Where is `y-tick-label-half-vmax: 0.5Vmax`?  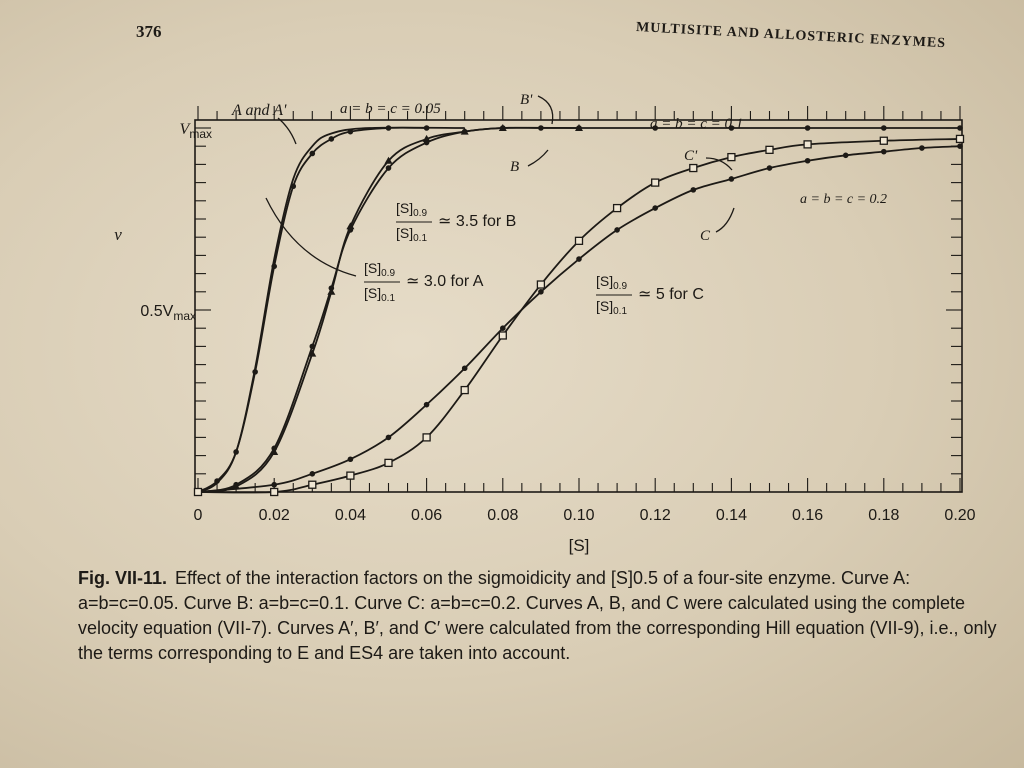
y-tick-label-half-vmax: 0.5Vmax is located at coordinates (168, 313).